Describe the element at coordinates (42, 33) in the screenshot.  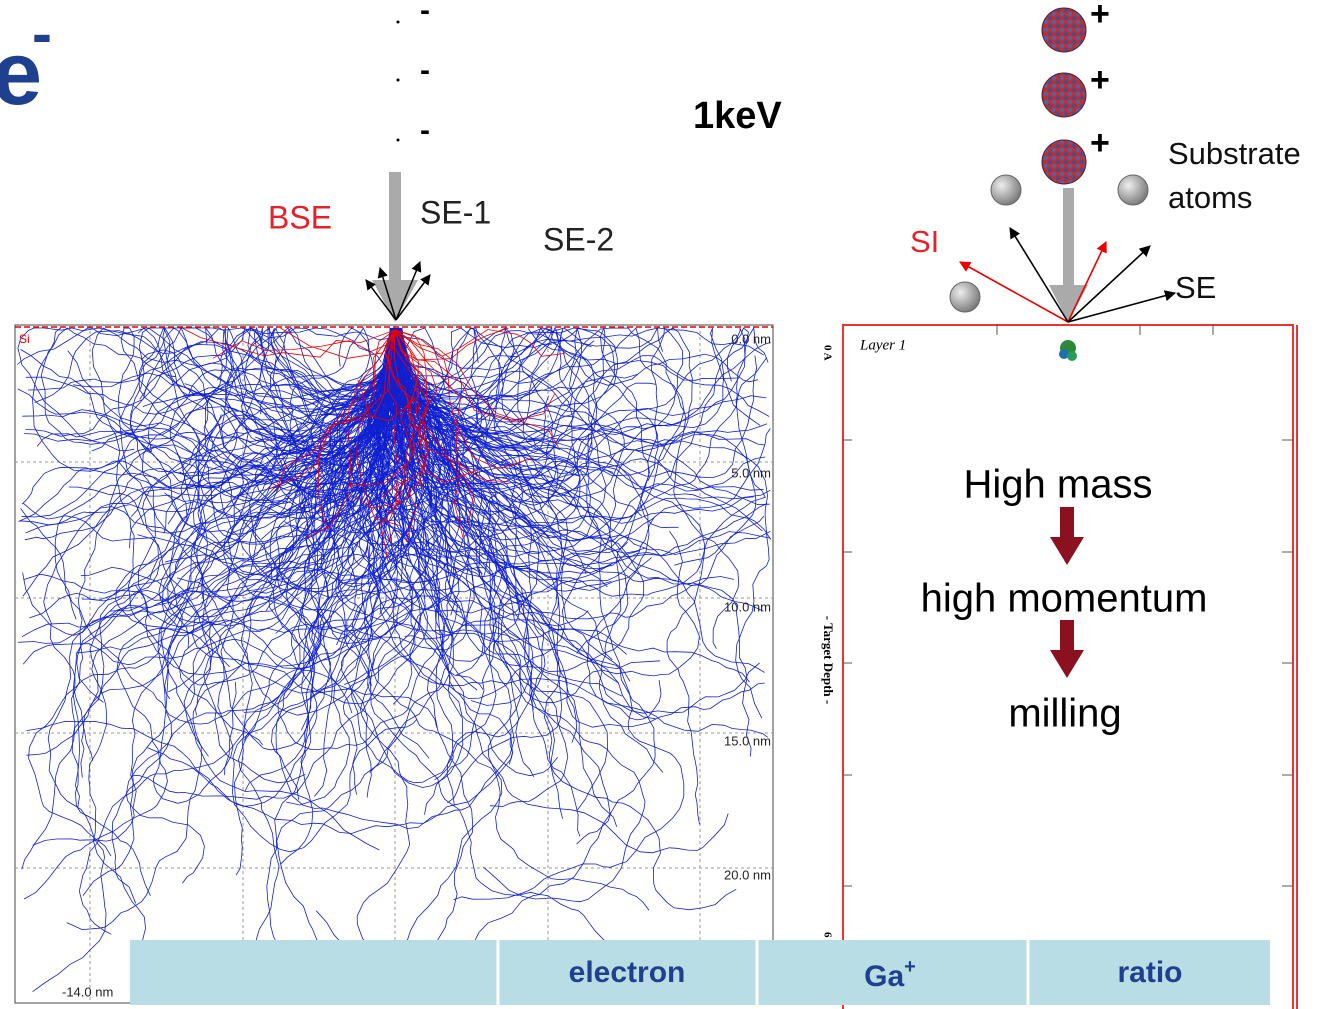
I see `title-sup: -` at that location.